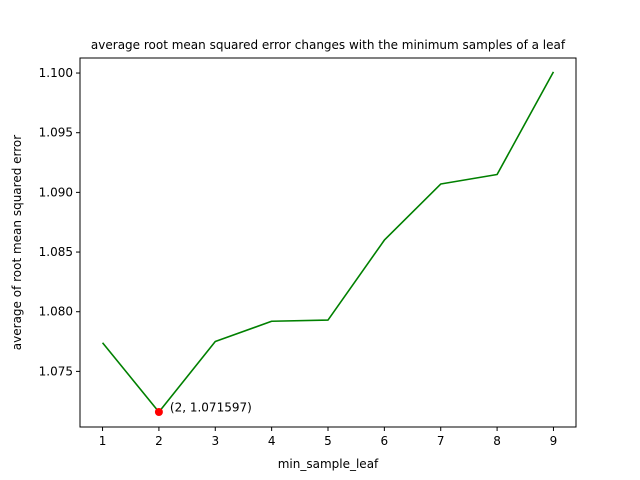 The height and width of the screenshot is (480, 640). Describe the element at coordinates (159, 441) in the screenshot. I see `x-tick-label: 2` at that location.